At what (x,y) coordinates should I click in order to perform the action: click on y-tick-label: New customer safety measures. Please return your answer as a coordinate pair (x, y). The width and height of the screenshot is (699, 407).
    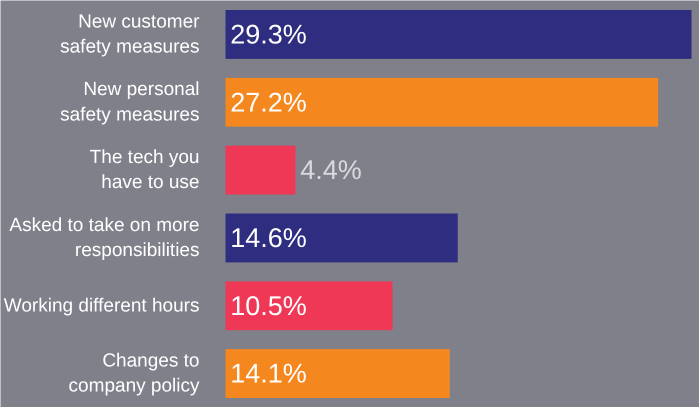
    Looking at the image, I should click on (130, 34).